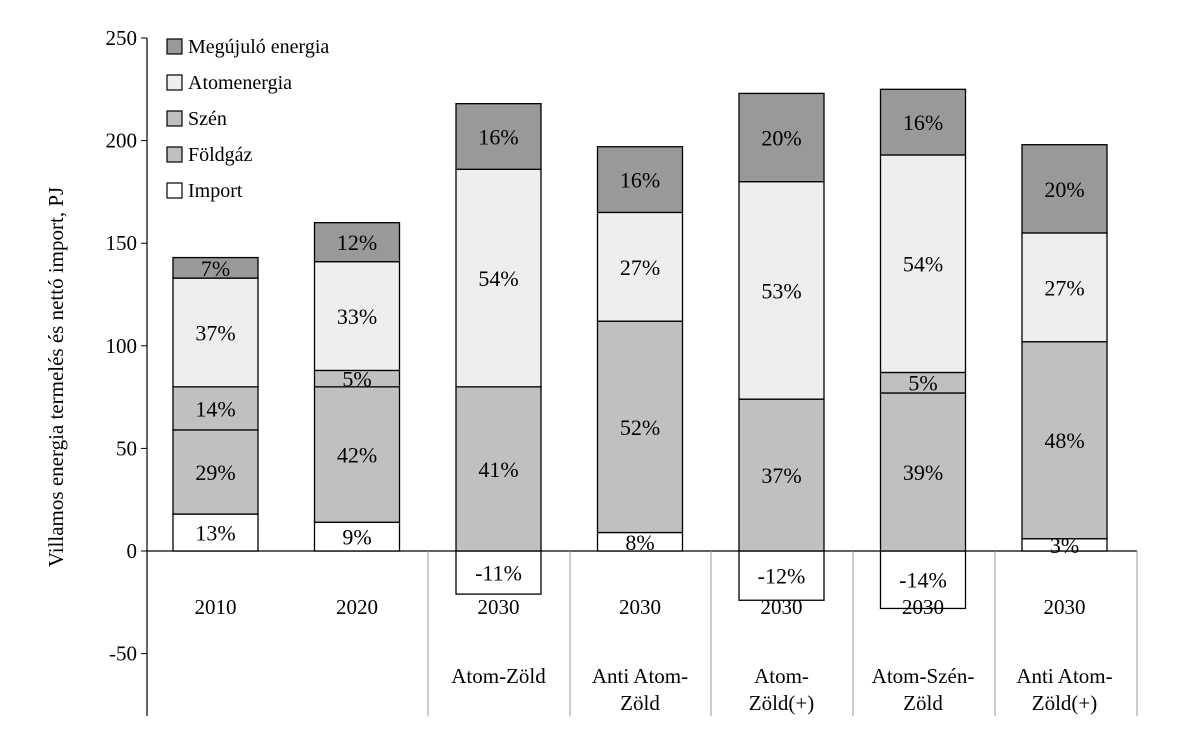 This screenshot has width=1177, height=755. I want to click on scenario-label: Atom-, so click(781, 676).